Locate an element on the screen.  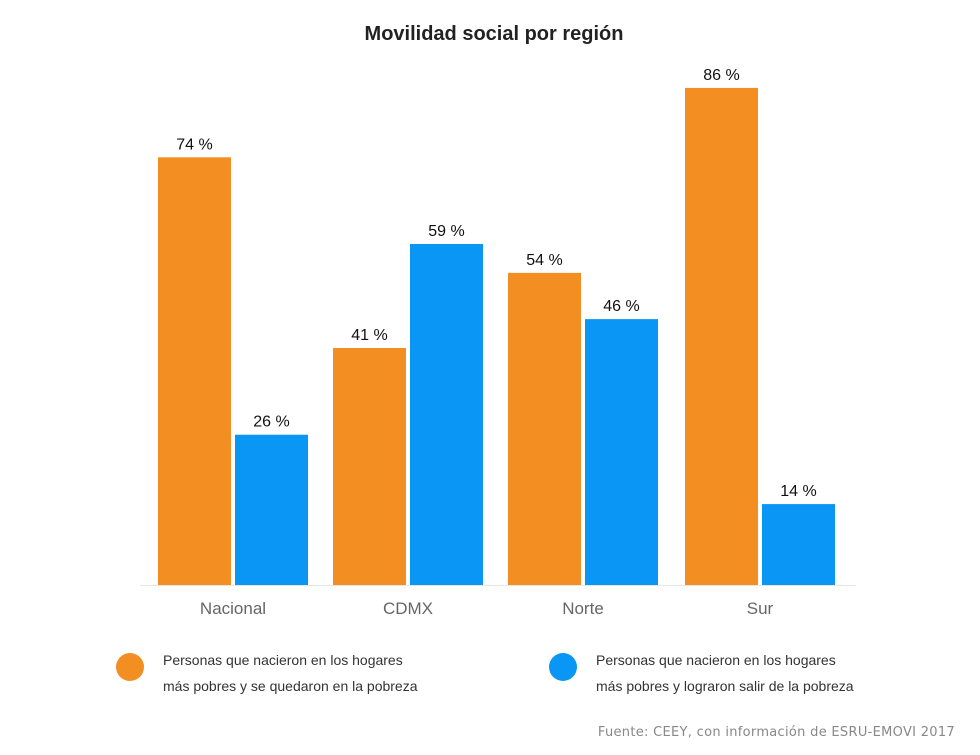
x-tick-label: Norte is located at coordinates (583, 608).